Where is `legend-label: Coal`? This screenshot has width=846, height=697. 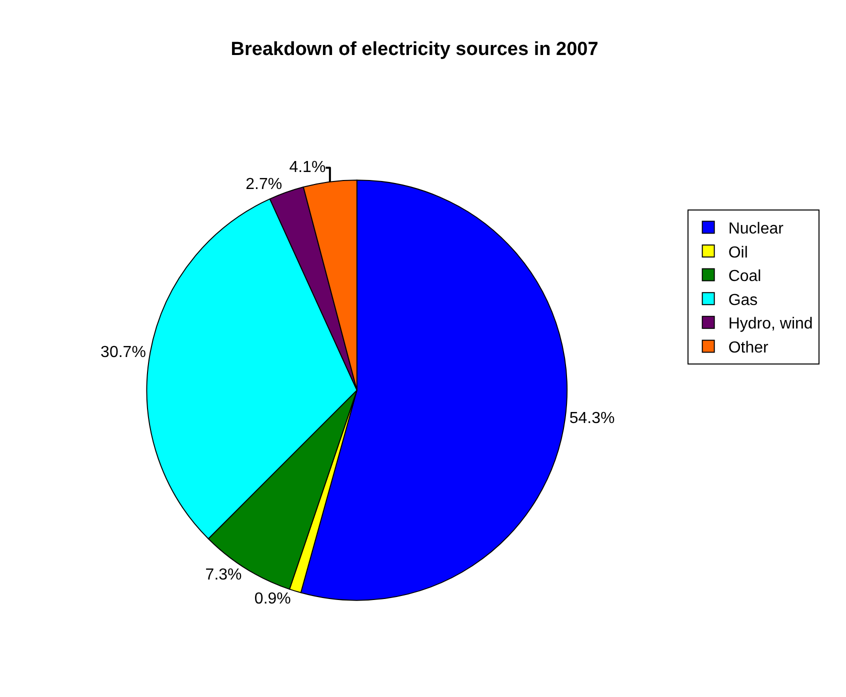
legend-label: Coal is located at coordinates (745, 277).